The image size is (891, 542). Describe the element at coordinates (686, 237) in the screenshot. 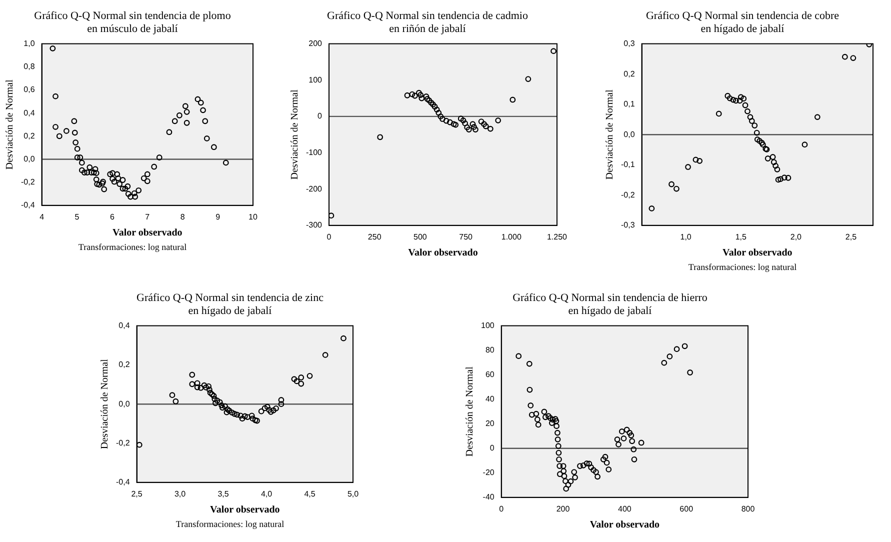

I see `x-tick-label: 1,0` at that location.